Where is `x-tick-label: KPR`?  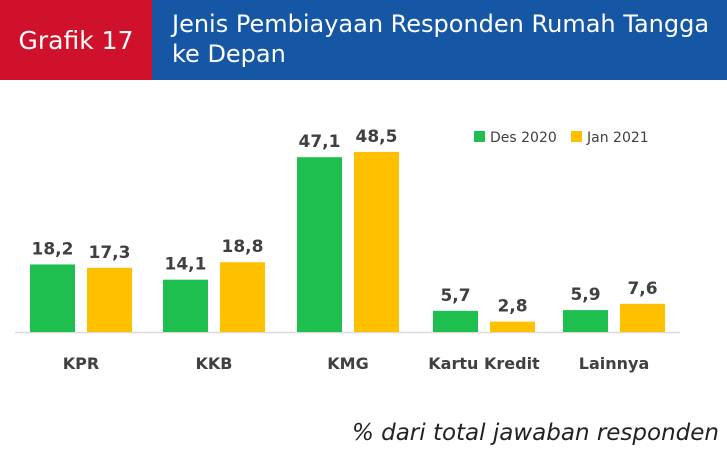 x-tick-label: KPR is located at coordinates (81, 363).